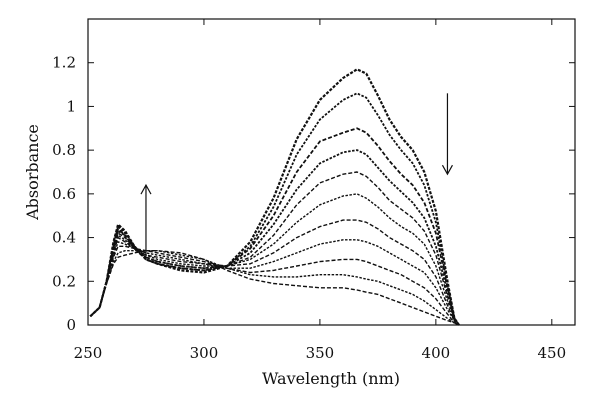 The width and height of the screenshot is (600, 407). I want to click on y-tick-label: 0.4, so click(64, 238).